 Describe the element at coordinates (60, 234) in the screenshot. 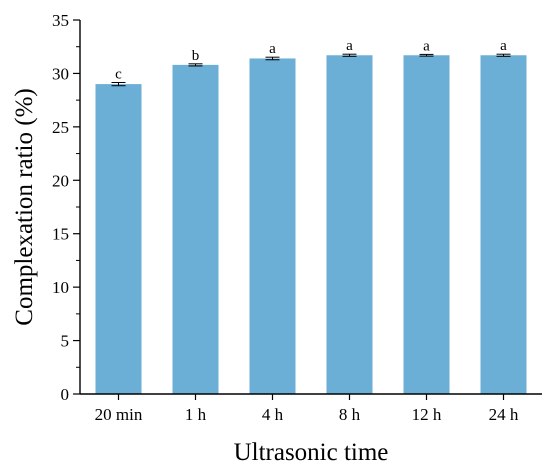

I see `y-tick-label: 15` at that location.